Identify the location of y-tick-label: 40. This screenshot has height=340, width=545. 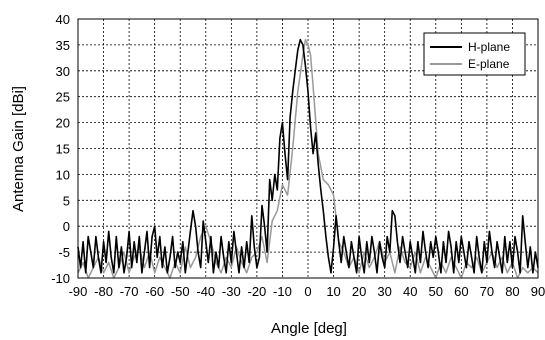
(63, 19).